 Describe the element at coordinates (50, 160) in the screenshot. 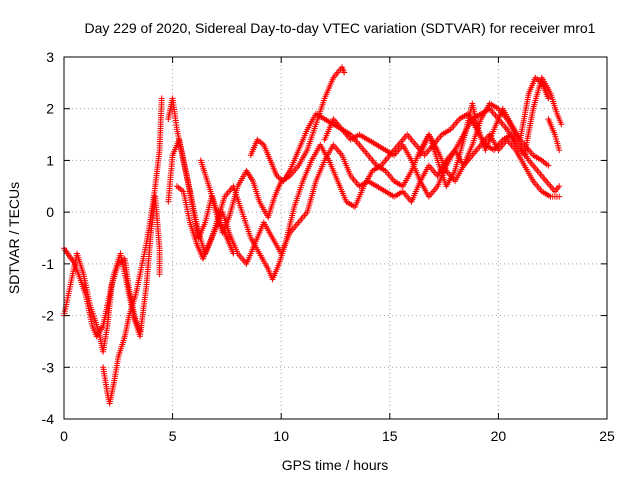

I see `y-tick-label: 1` at that location.